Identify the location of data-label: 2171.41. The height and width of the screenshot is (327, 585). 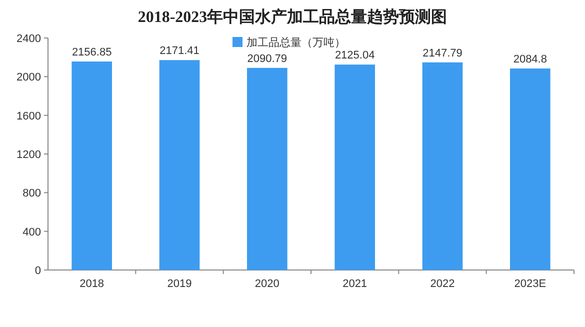
(180, 51).